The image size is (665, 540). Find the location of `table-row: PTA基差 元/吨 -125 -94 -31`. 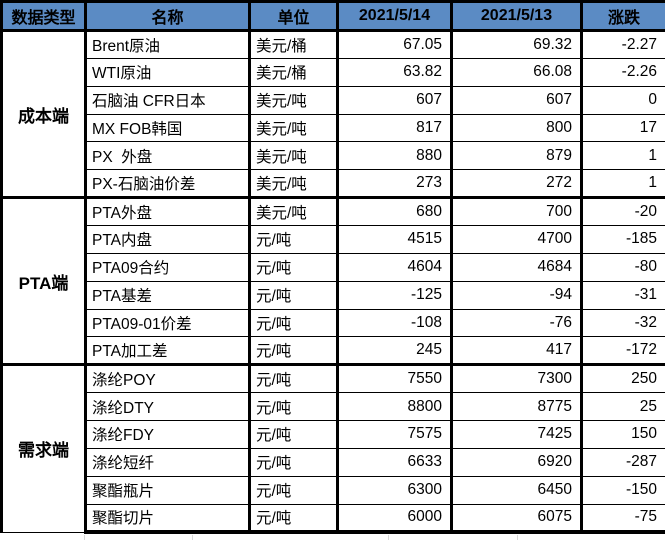

table-row: PTA基差 元/吨 -125 -94 -31 is located at coordinates (333, 295).